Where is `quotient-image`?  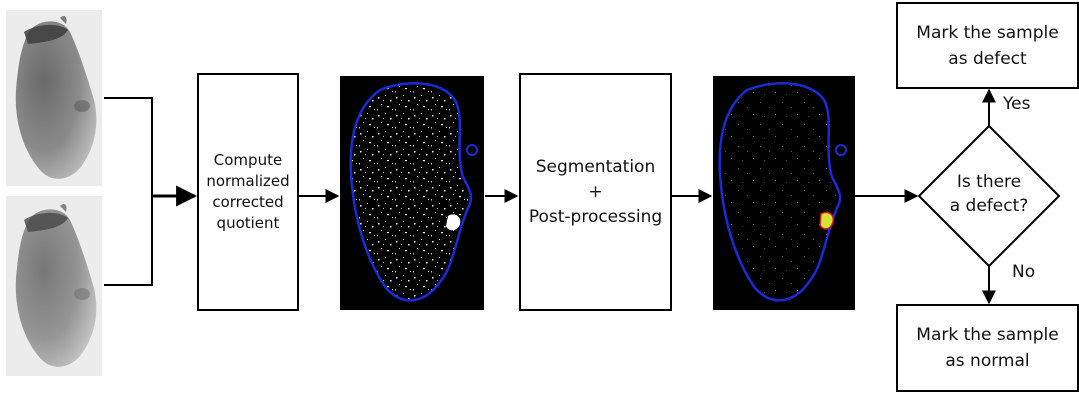
quotient-image is located at coordinates (412, 193).